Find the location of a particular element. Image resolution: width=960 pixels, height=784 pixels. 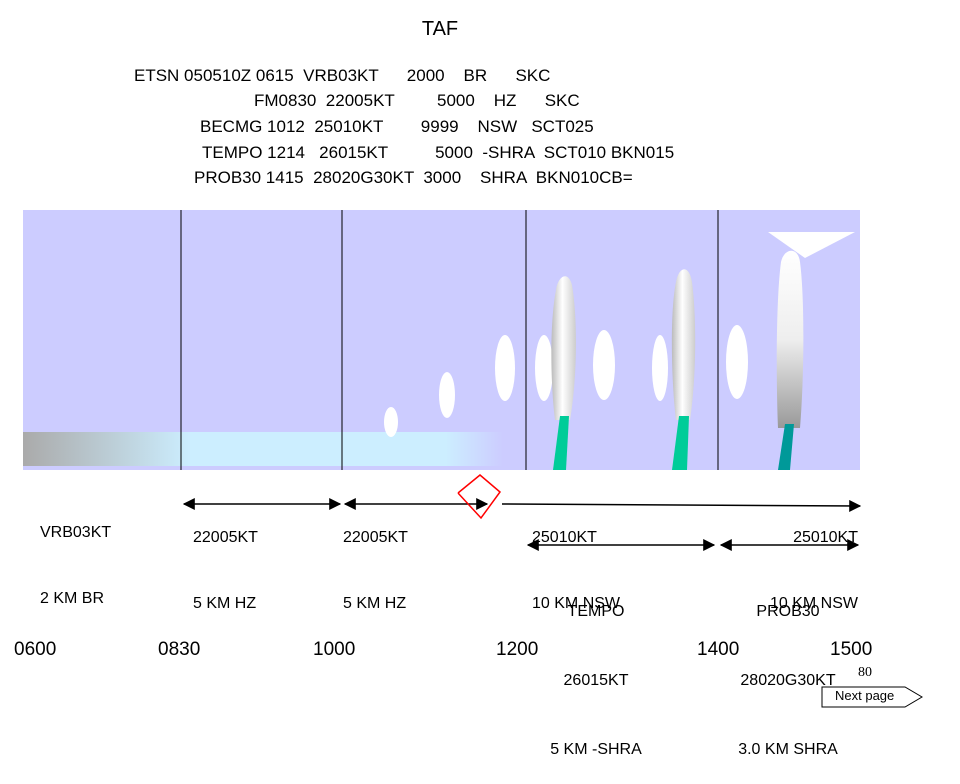

haze-band is located at coordinates (263, 449).